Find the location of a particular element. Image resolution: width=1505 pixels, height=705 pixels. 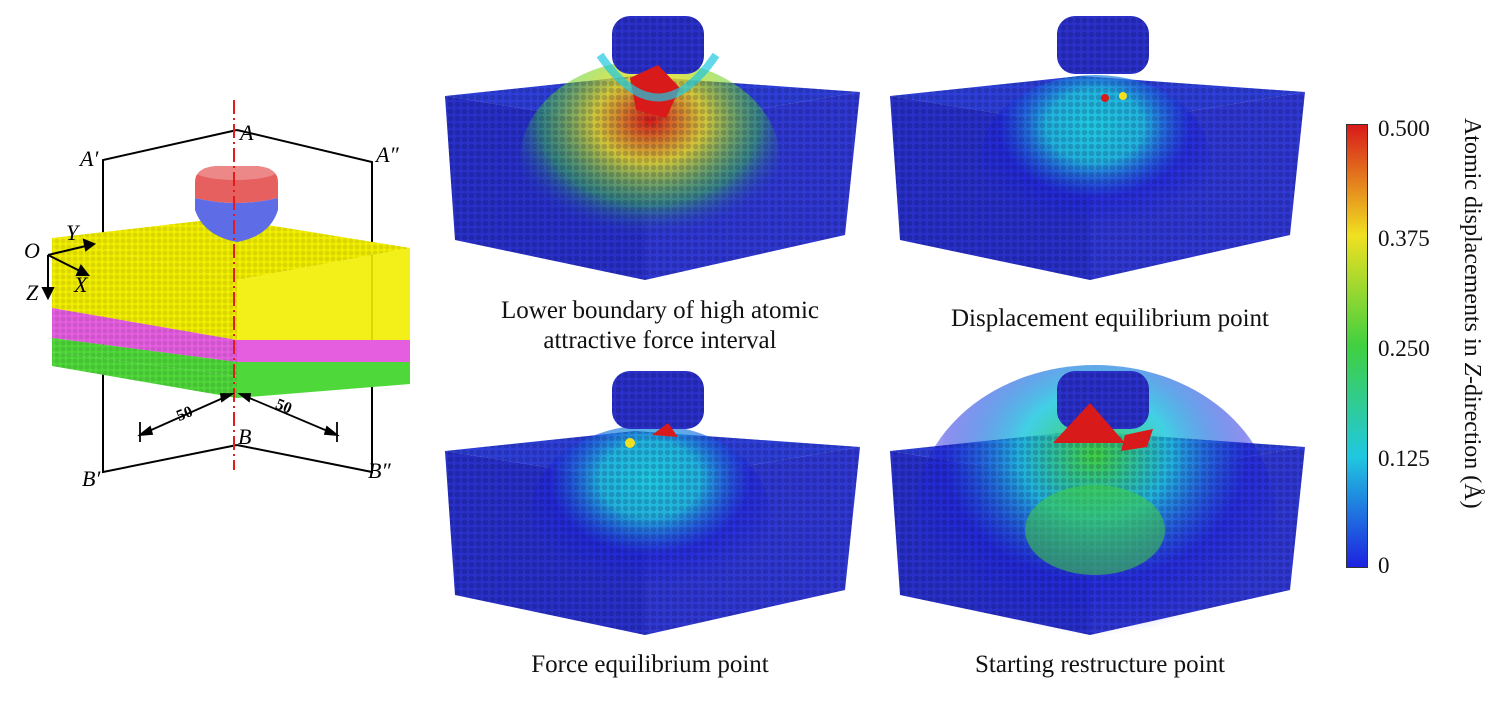

label-A-double-prime: A″ is located at coordinates (386, 154).